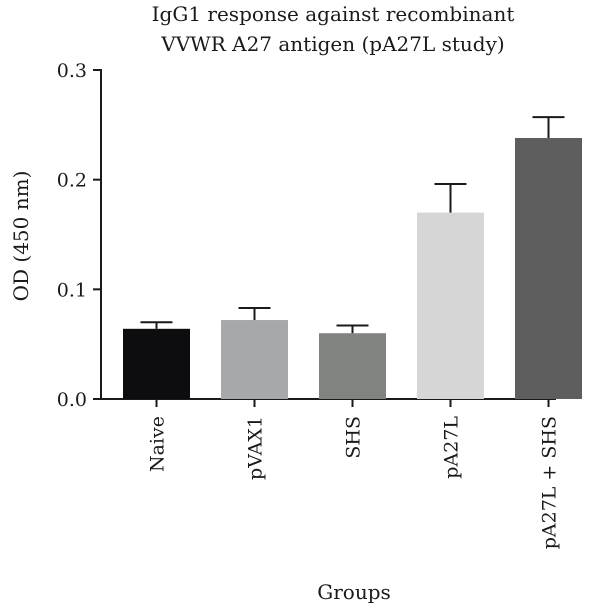 The height and width of the screenshot is (608, 600). What do you see at coordinates (452, 447) in the screenshot?
I see `x-tick-label: pA27L` at bounding box center [452, 447].